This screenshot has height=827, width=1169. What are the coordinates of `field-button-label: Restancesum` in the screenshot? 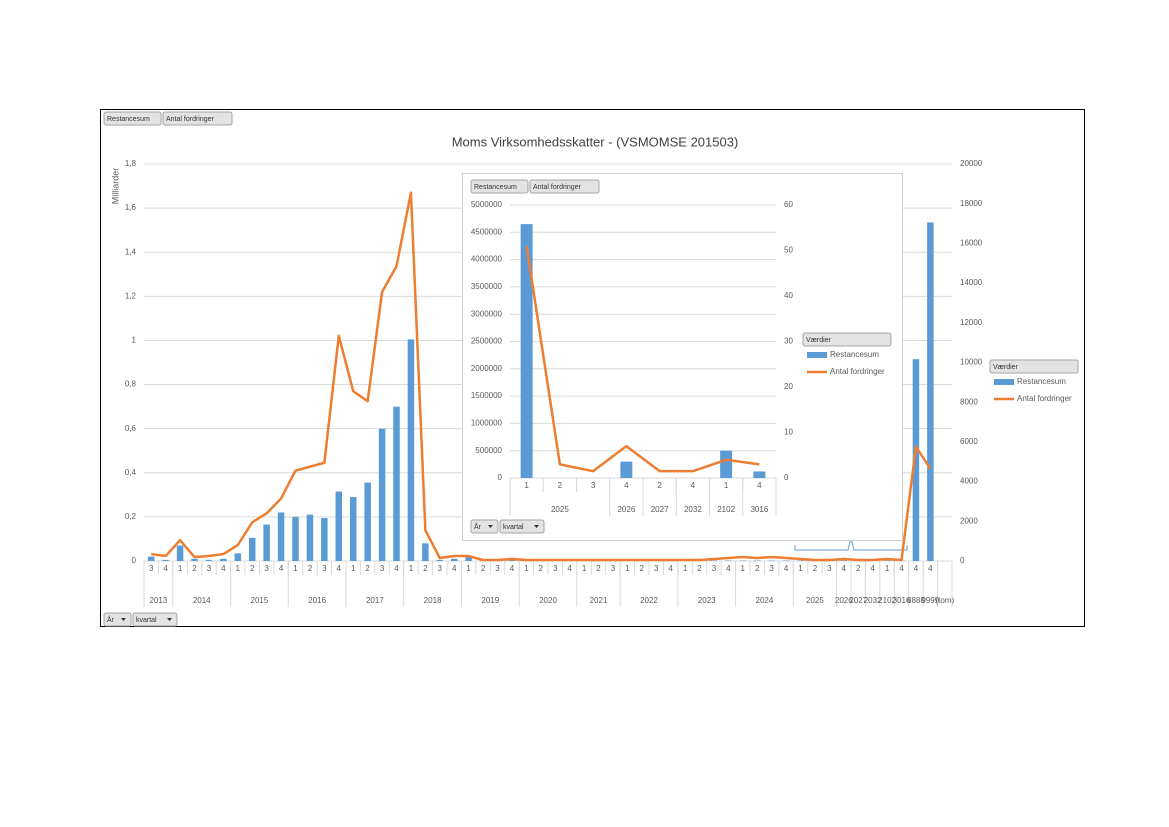 It's located at (495, 187).